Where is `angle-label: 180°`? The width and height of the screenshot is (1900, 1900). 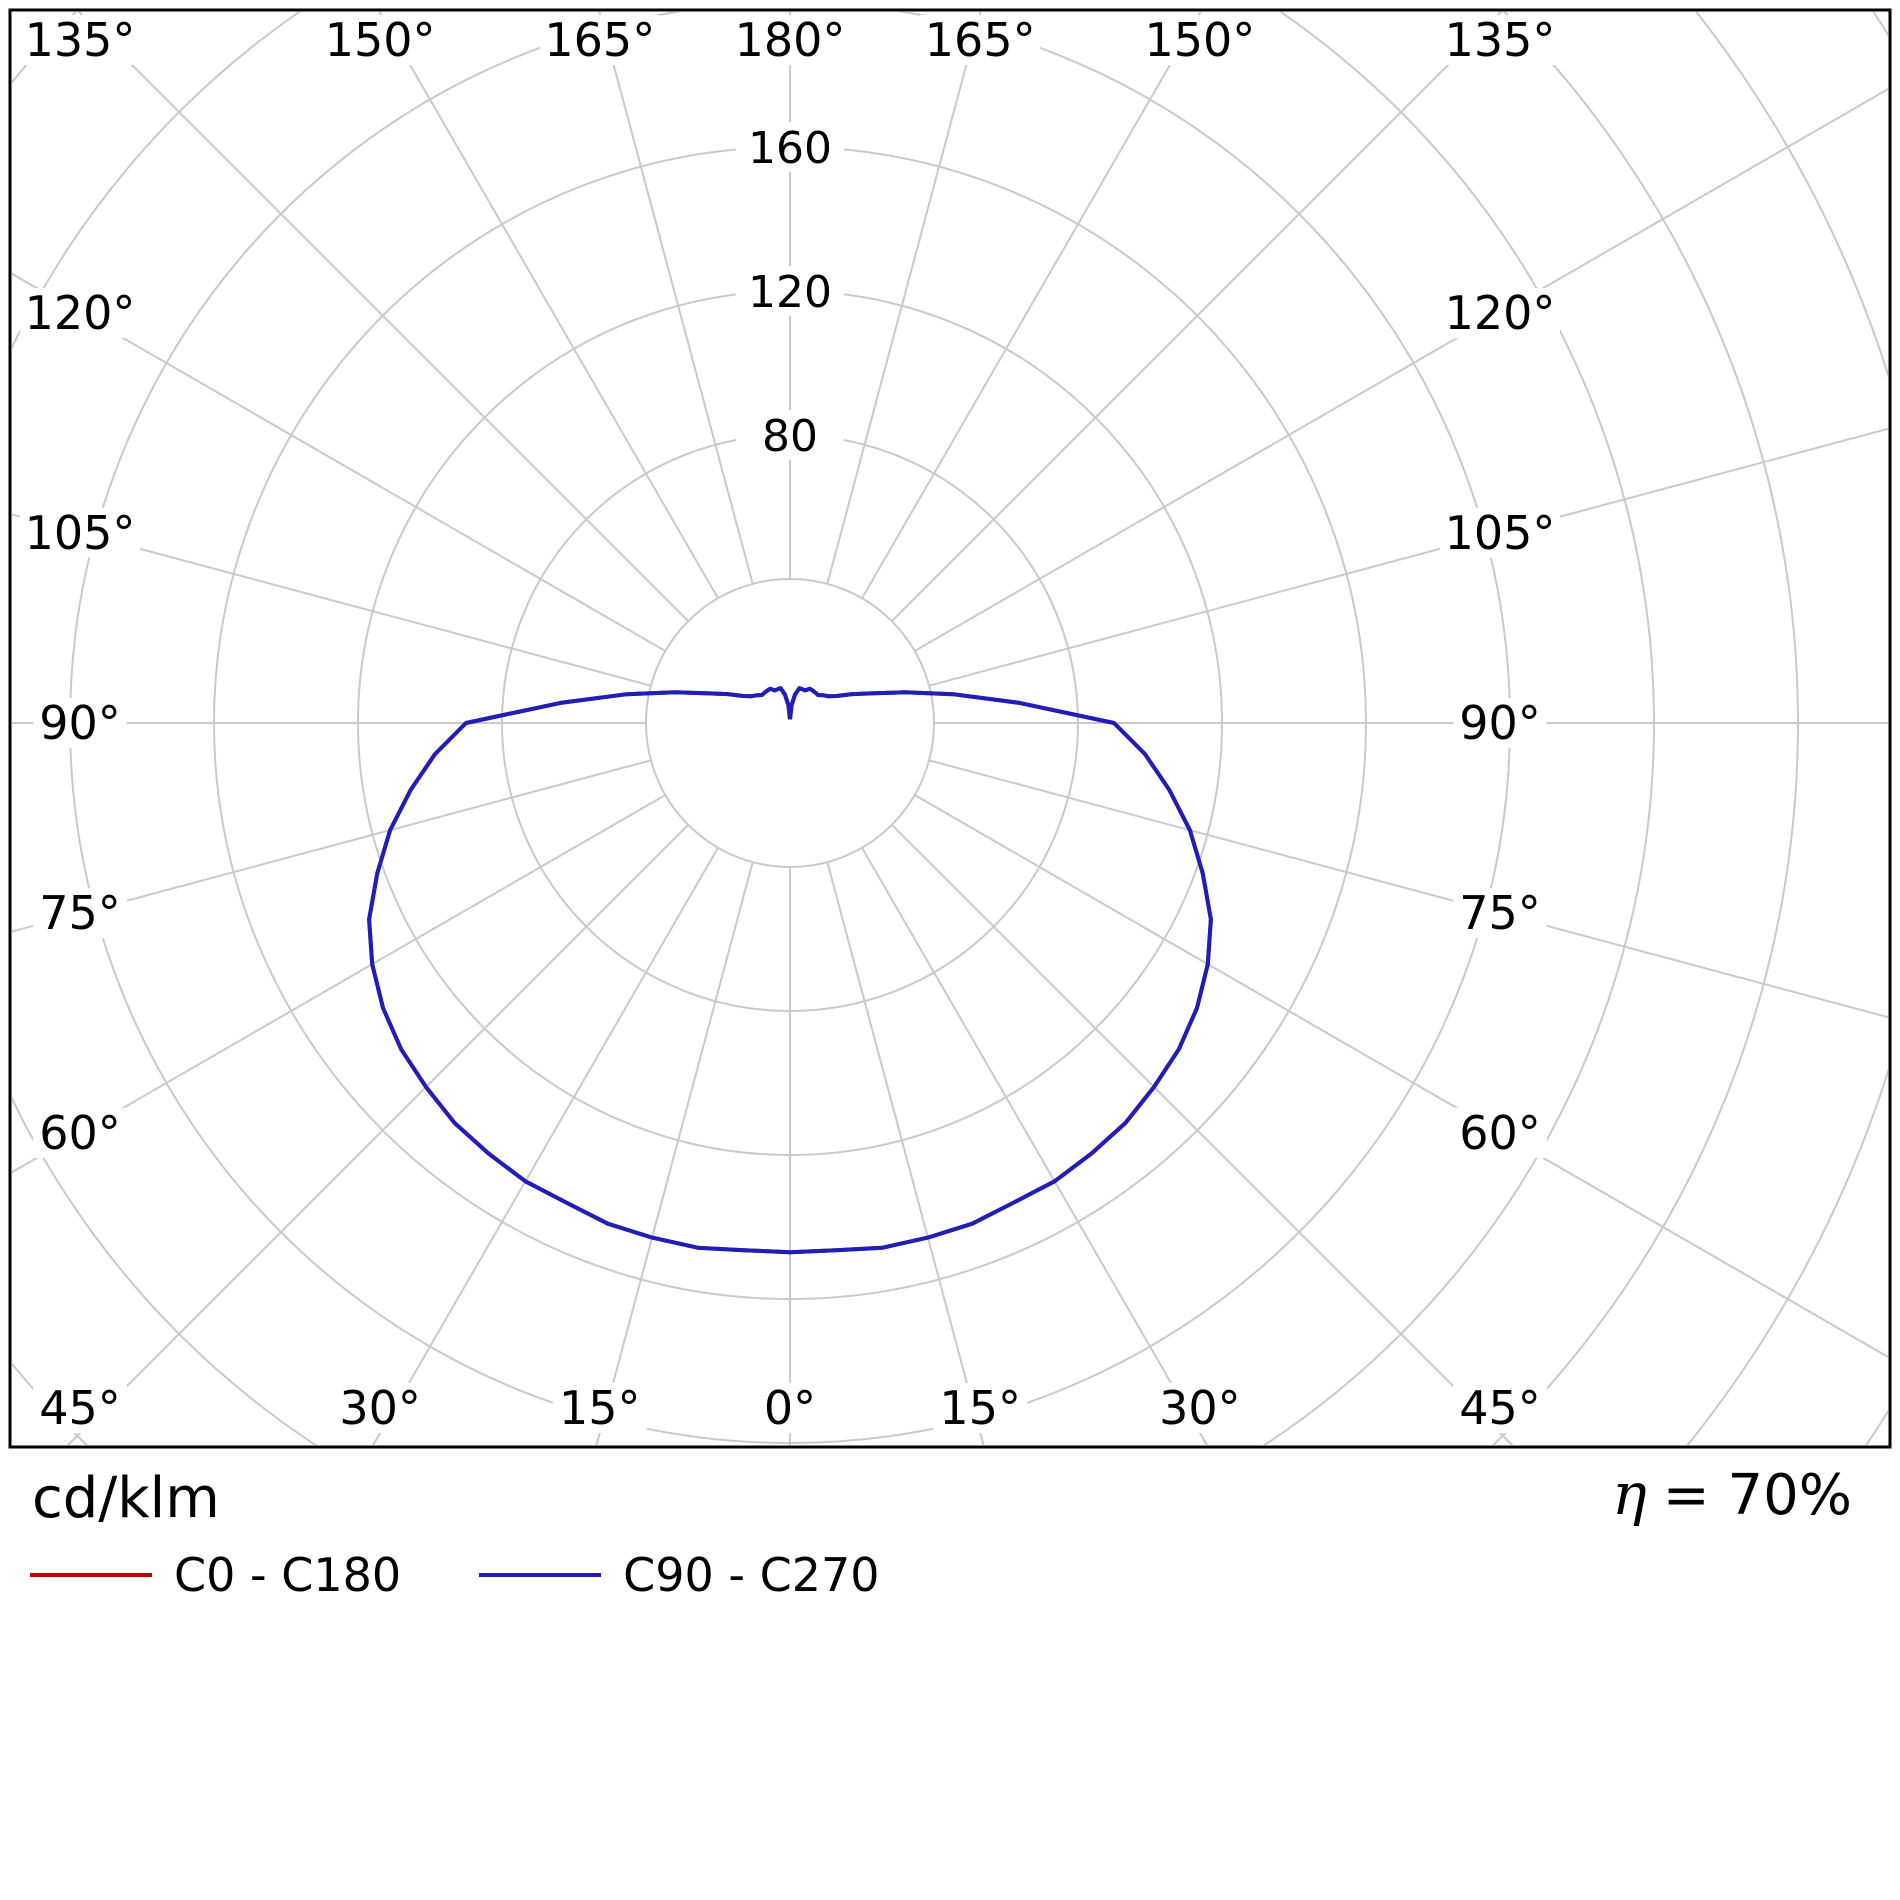
angle-label: 180° is located at coordinates (790, 40).